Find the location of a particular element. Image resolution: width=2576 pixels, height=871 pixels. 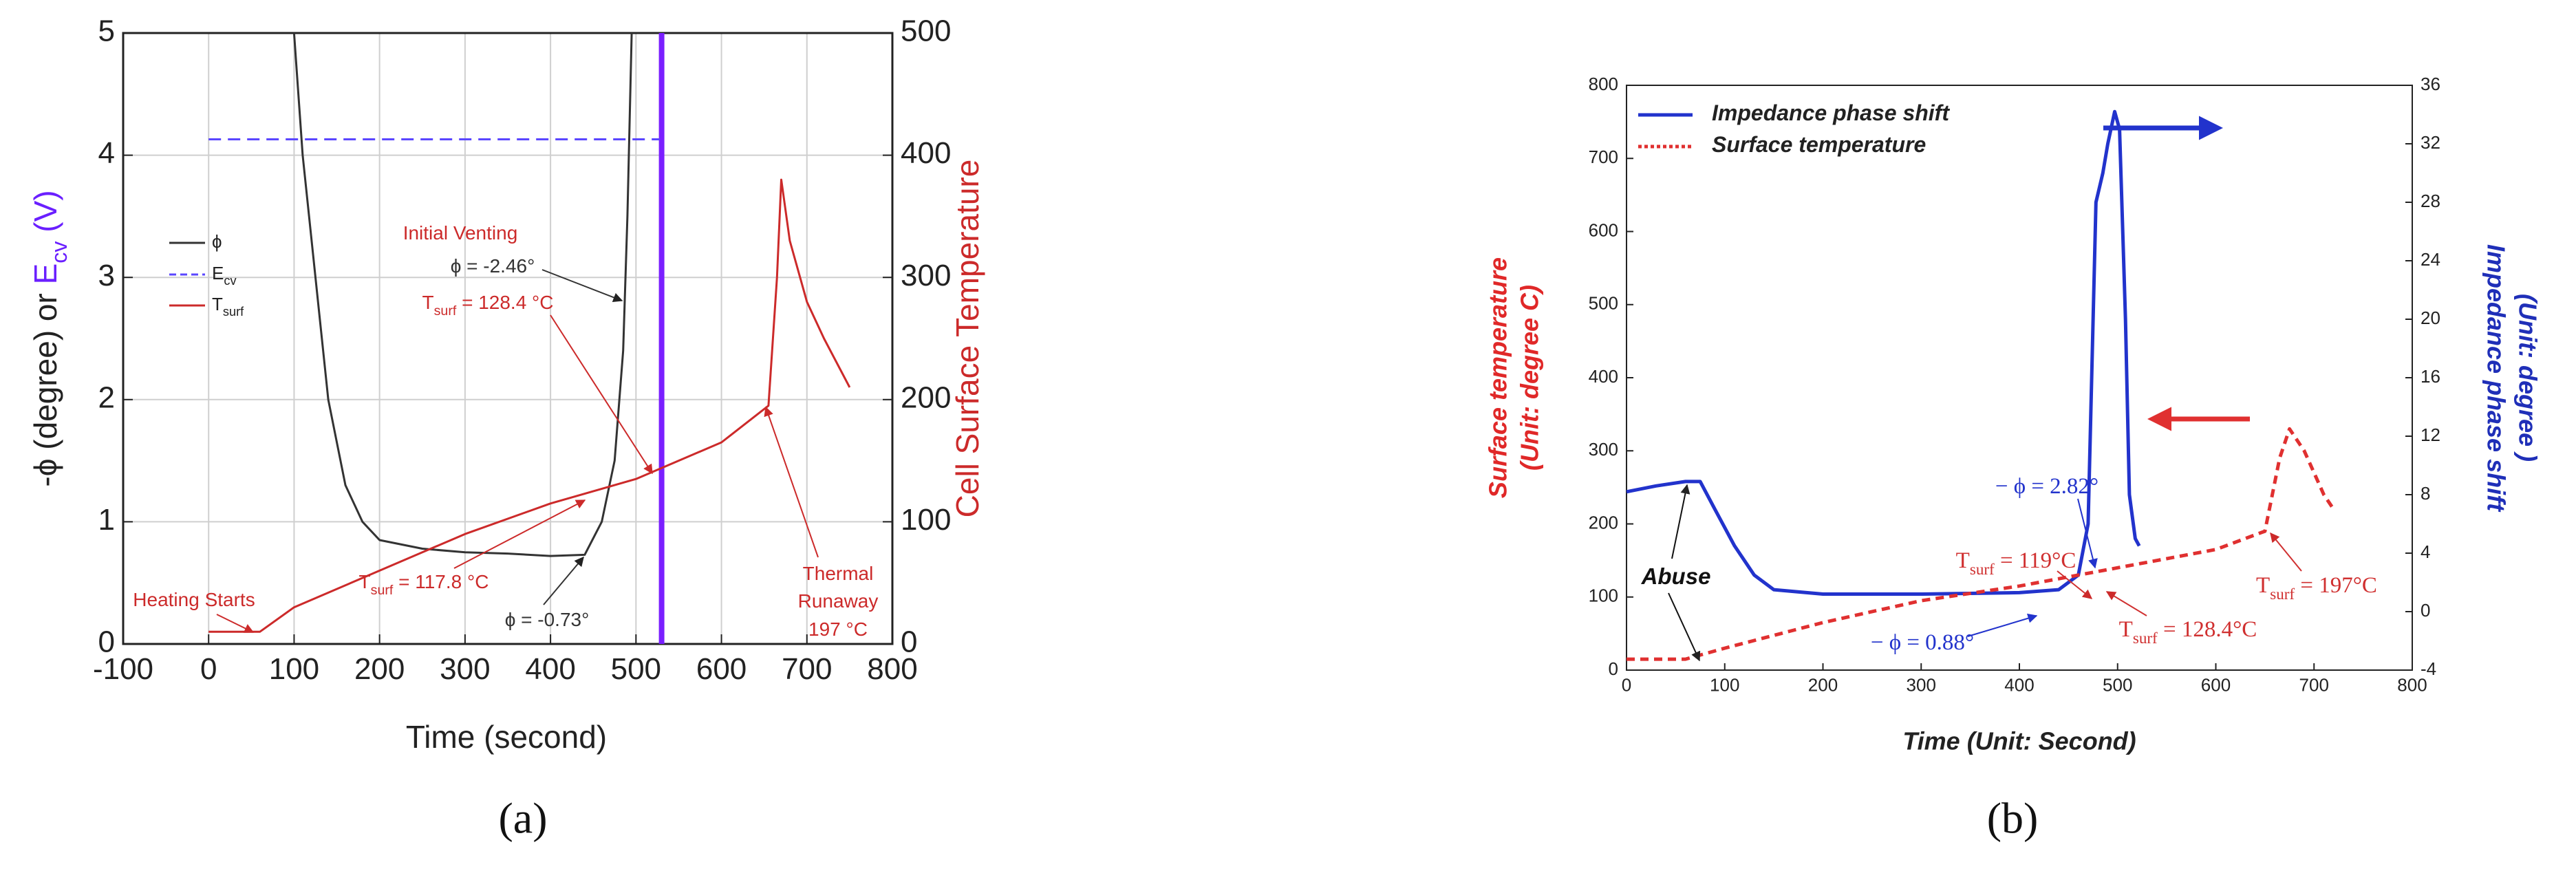

y-tick-label: 100 is located at coordinates (1604, 595).